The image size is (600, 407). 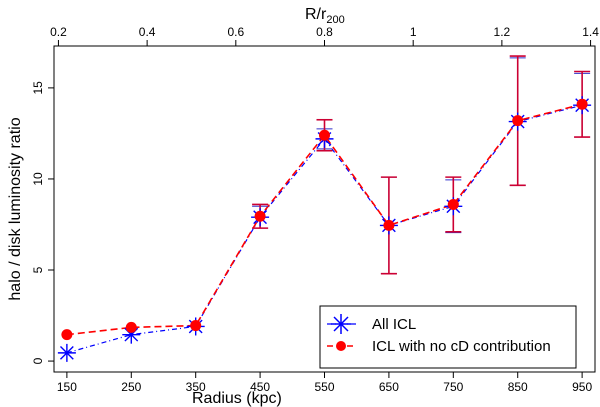 I want to click on legend-all-icl-marker, so click(x=341, y=324).